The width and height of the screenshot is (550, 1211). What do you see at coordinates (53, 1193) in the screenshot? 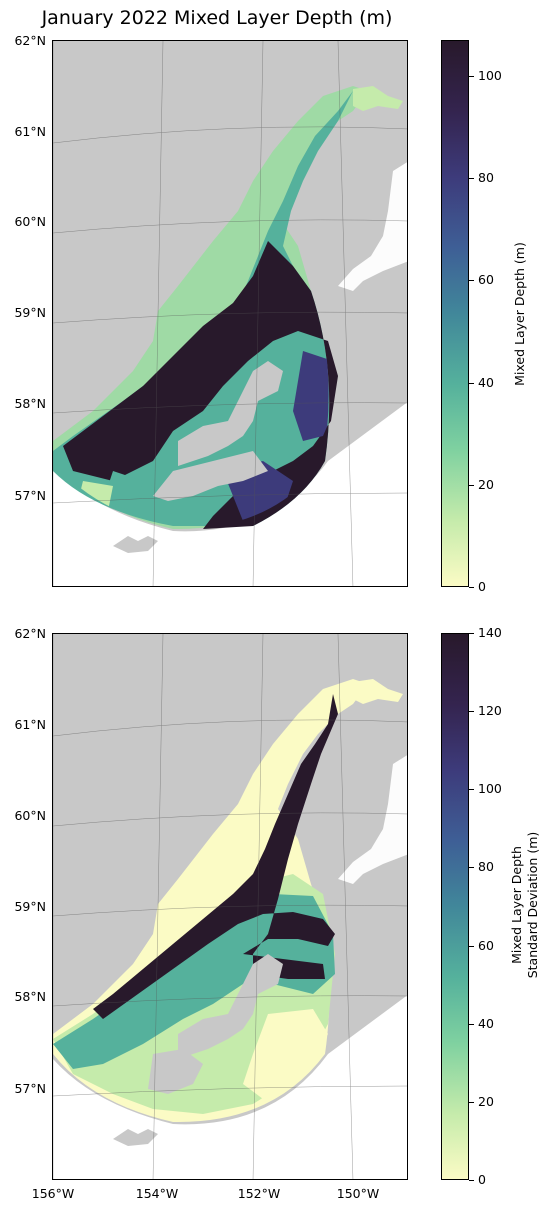
I see `lon-label: 156°W` at bounding box center [53, 1193].